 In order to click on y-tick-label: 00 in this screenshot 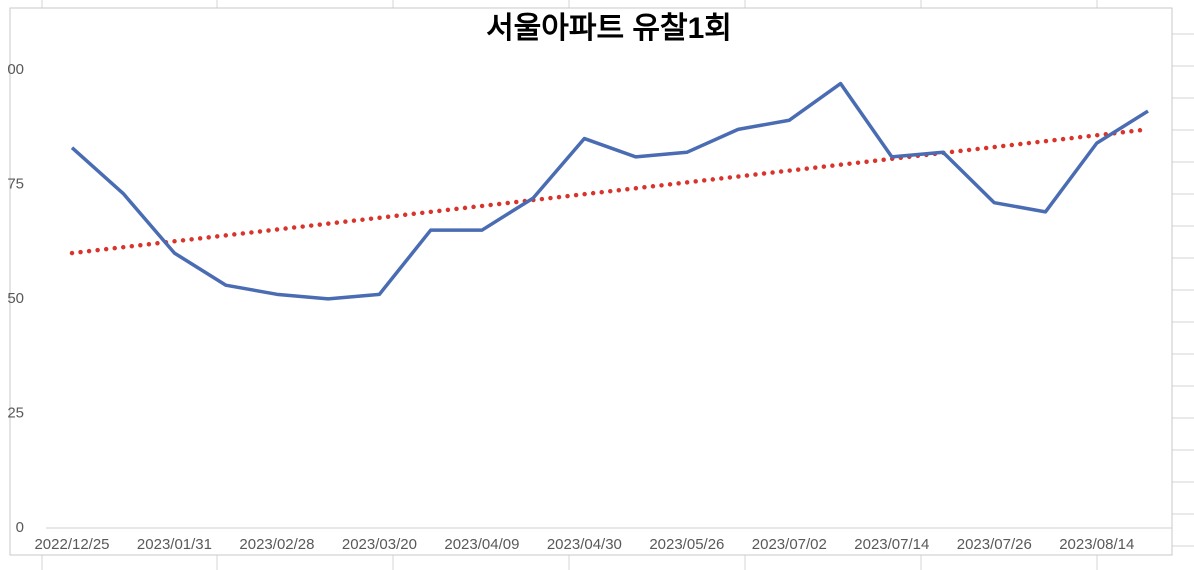, I will do `click(15, 69)`.